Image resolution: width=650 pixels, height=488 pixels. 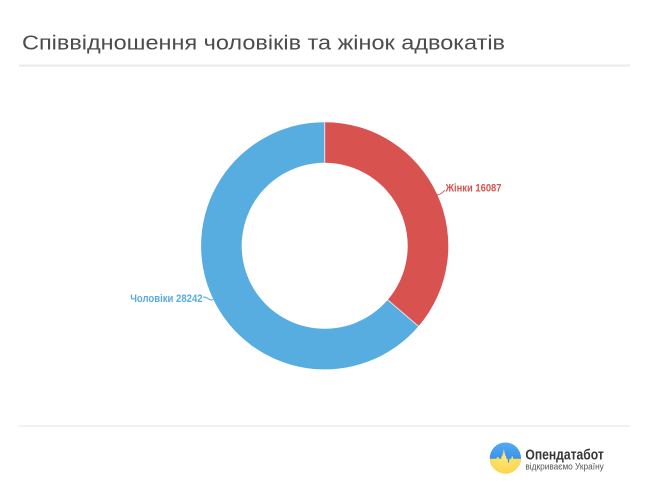 What do you see at coordinates (166, 299) in the screenshot?
I see `svg-text: Чоловіки 28242` at bounding box center [166, 299].